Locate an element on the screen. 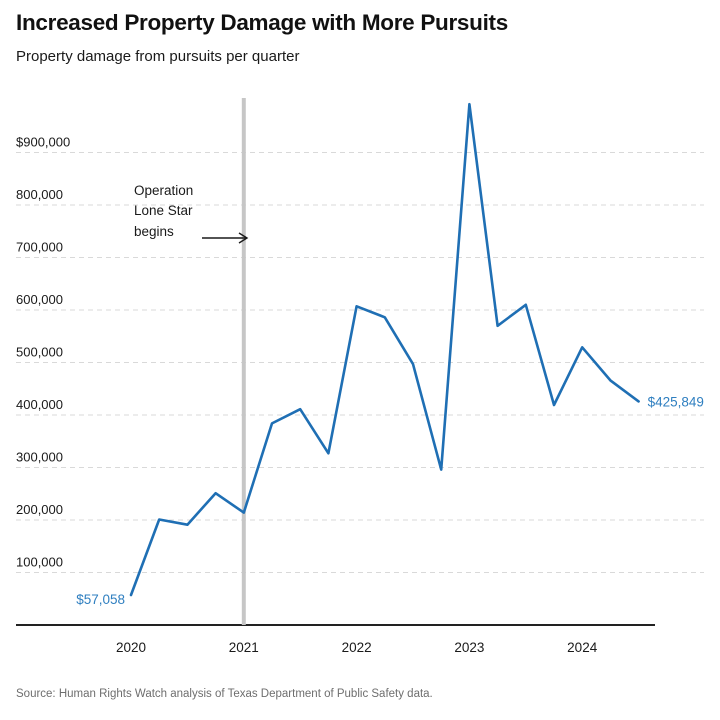  x-axis-tick-label: 2020 is located at coordinates (131, 647).